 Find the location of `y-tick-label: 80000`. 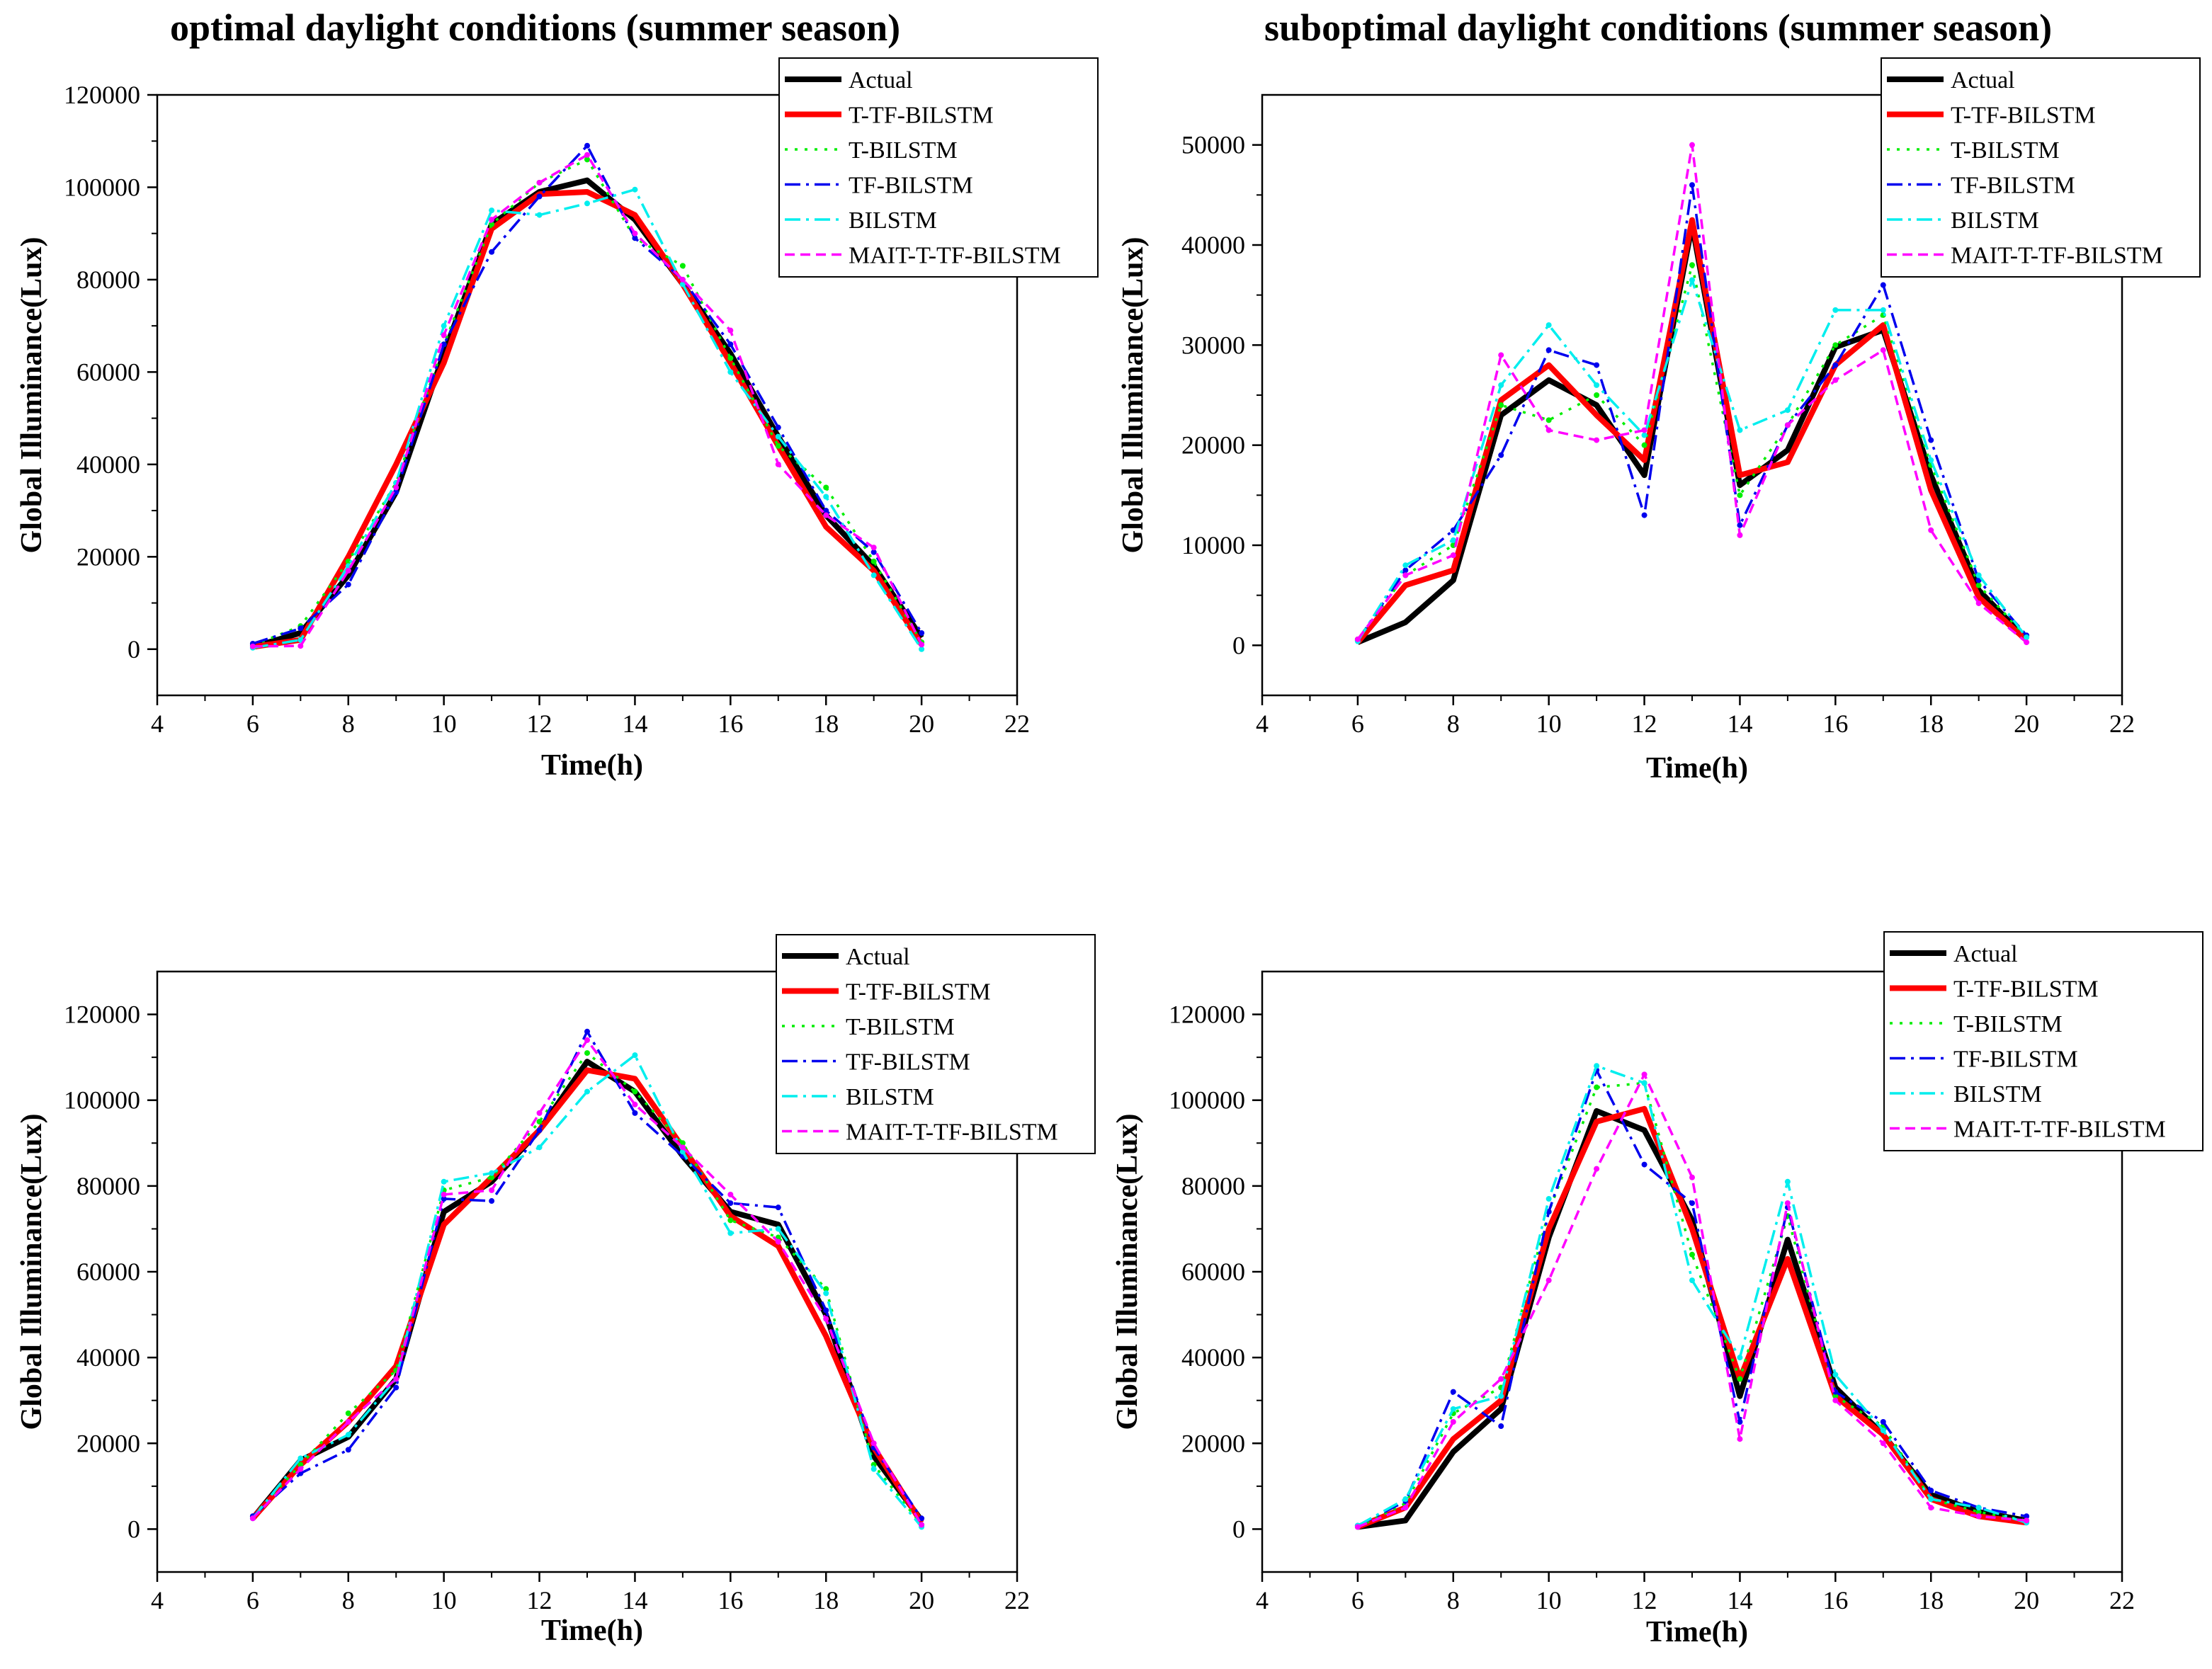

y-tick-label: 80000 is located at coordinates (108, 1186).